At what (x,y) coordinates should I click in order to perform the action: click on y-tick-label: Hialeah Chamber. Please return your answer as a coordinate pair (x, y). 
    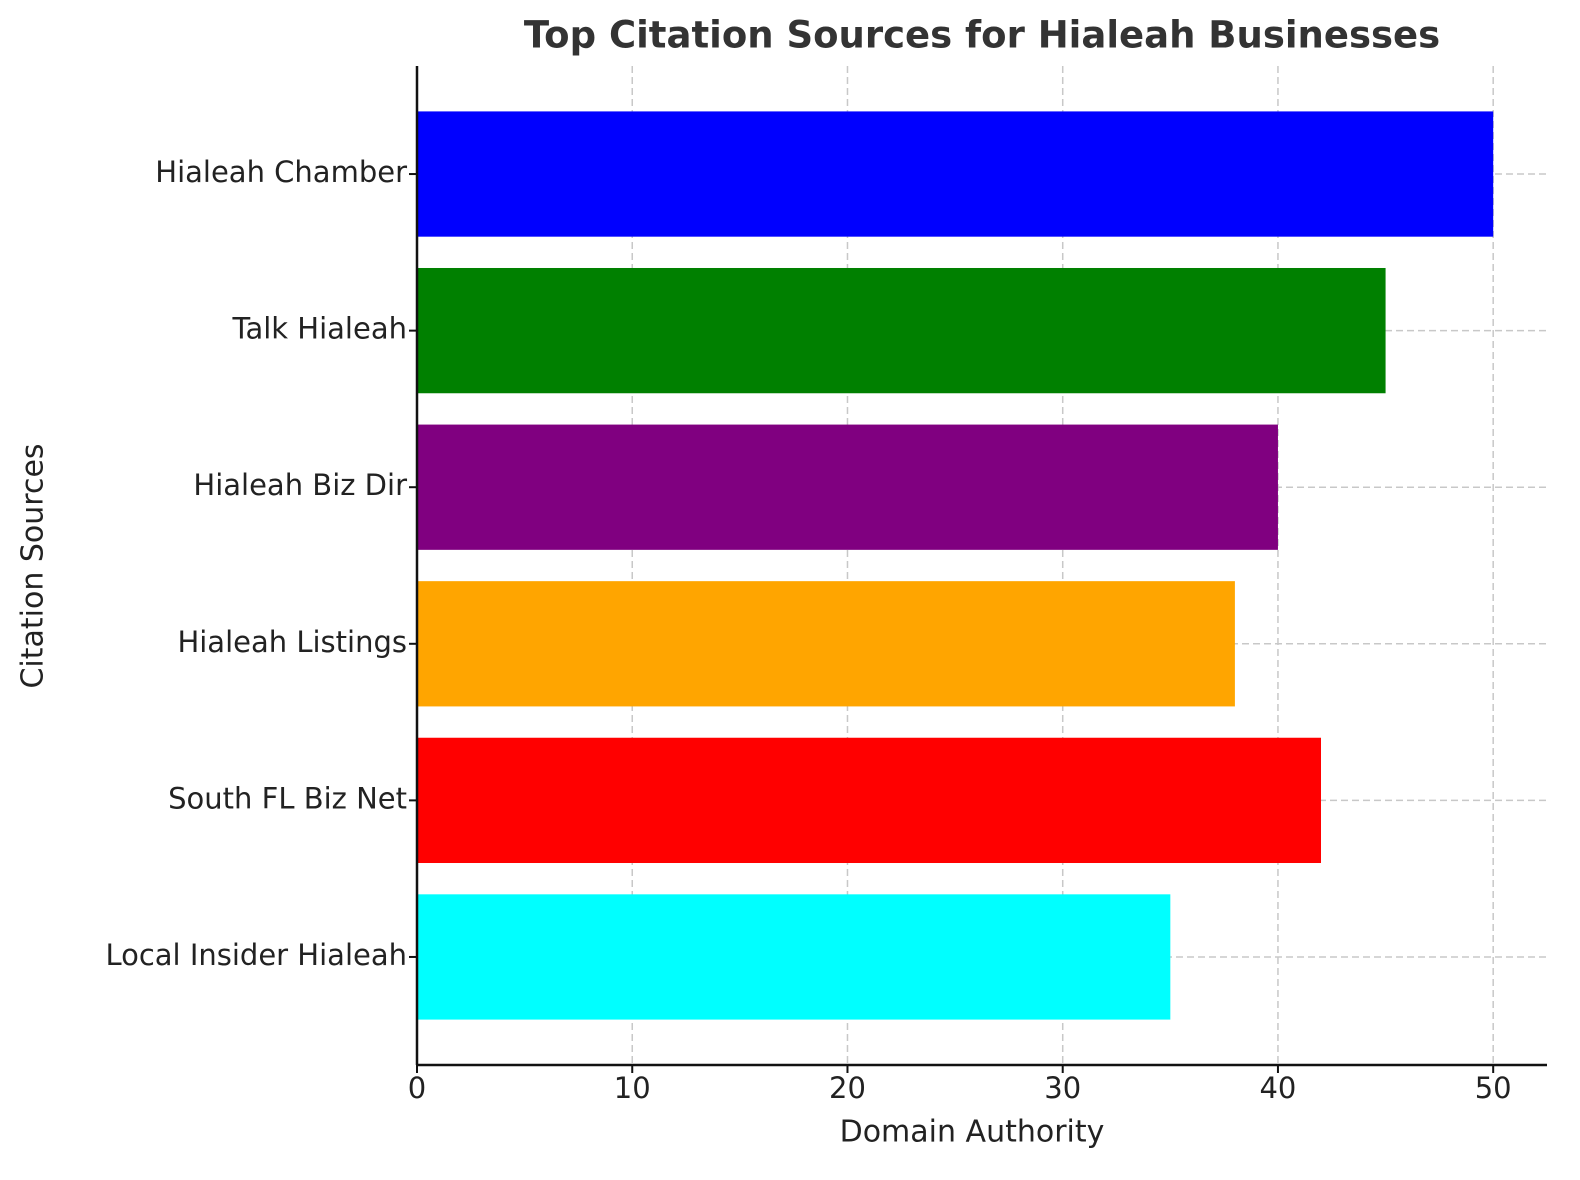
    Looking at the image, I should click on (281, 172).